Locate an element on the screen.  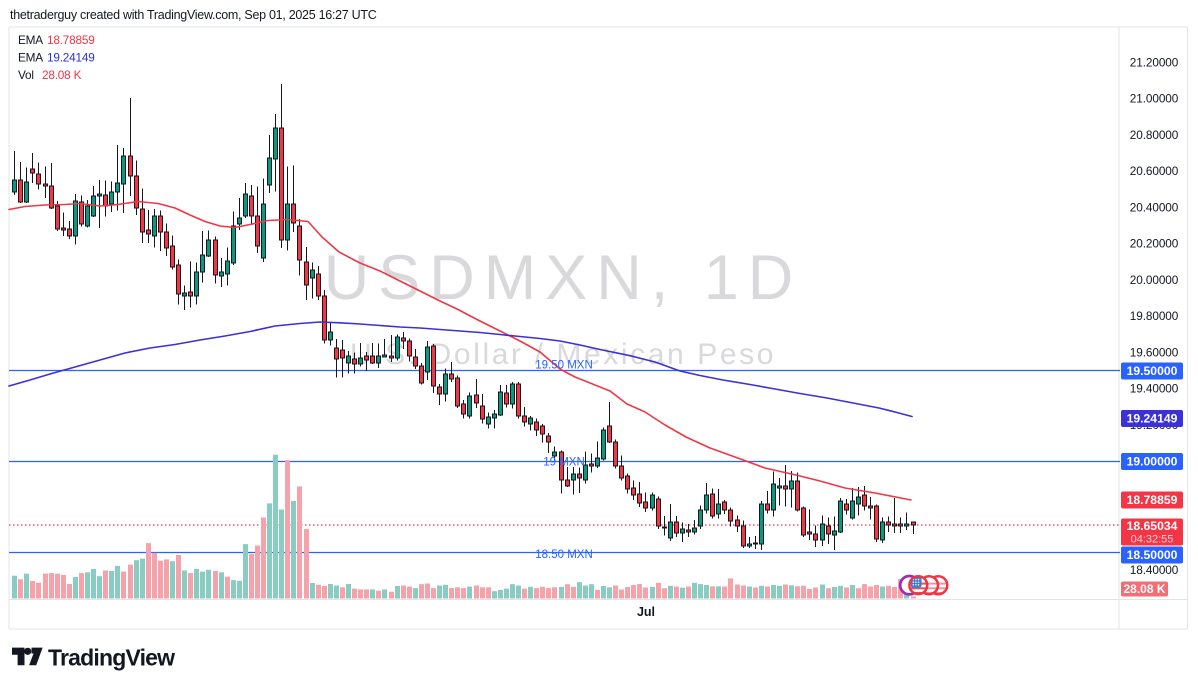
svg-text: 20.60000 is located at coordinates (1154, 171).